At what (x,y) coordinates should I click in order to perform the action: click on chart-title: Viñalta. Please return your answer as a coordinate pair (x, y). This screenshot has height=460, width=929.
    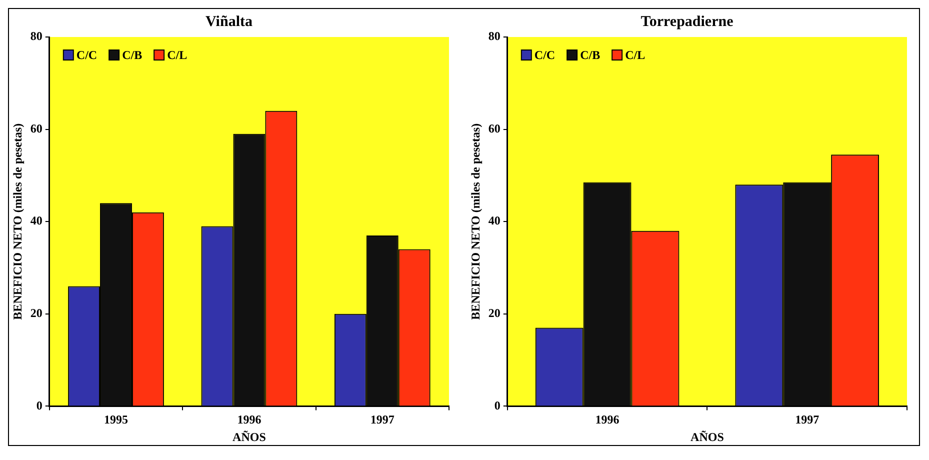
    Looking at the image, I should click on (229, 22).